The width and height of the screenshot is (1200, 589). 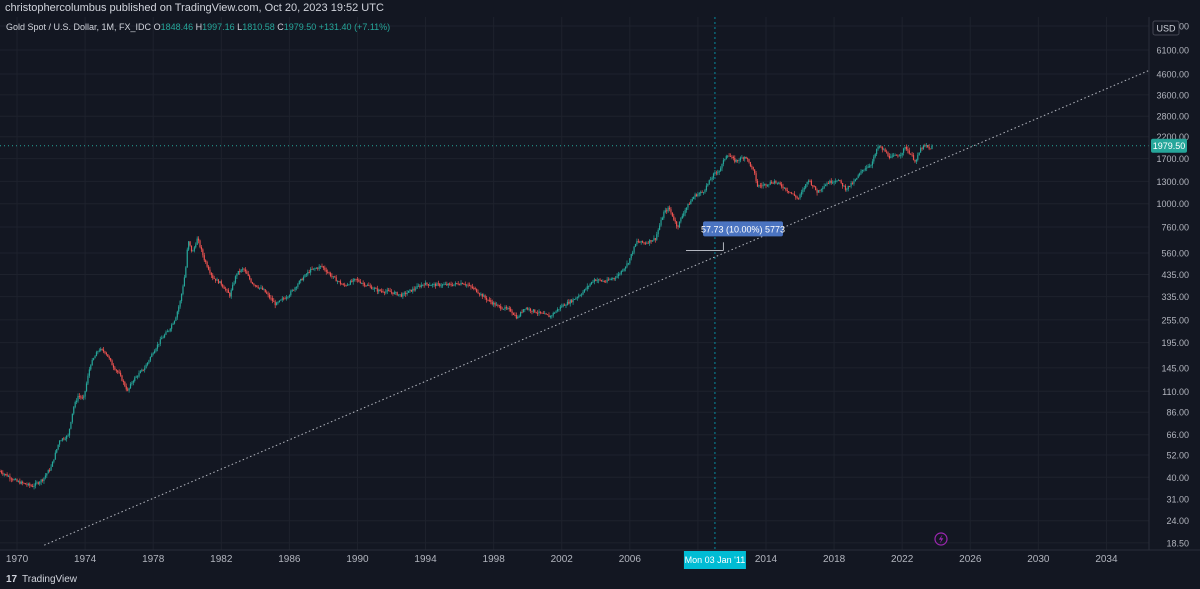 What do you see at coordinates (50, 579) in the screenshot?
I see `tradingview-brand: TradingView` at bounding box center [50, 579].